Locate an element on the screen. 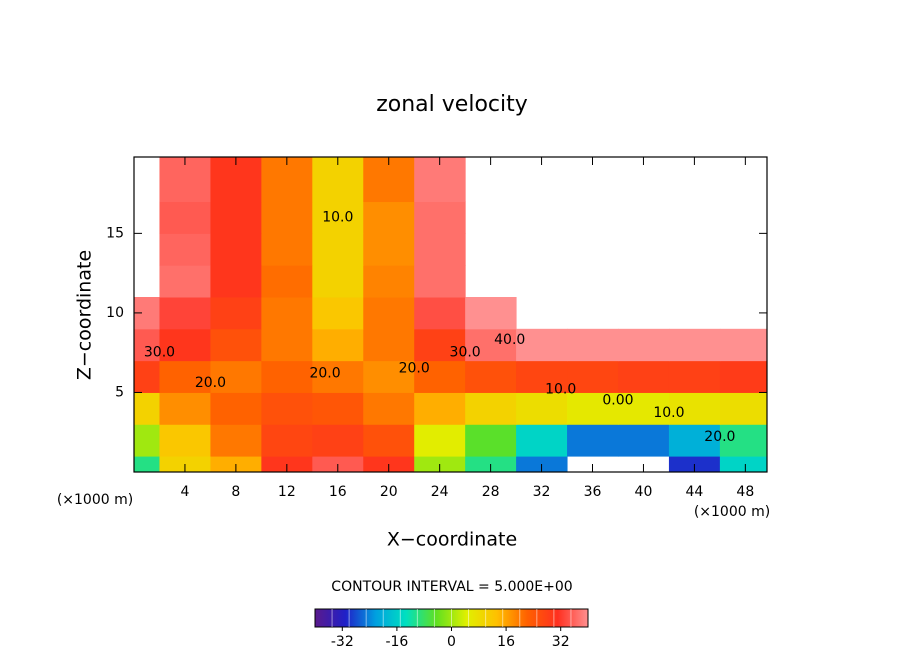  colorbar-tick-label: 0 is located at coordinates (451, 642).